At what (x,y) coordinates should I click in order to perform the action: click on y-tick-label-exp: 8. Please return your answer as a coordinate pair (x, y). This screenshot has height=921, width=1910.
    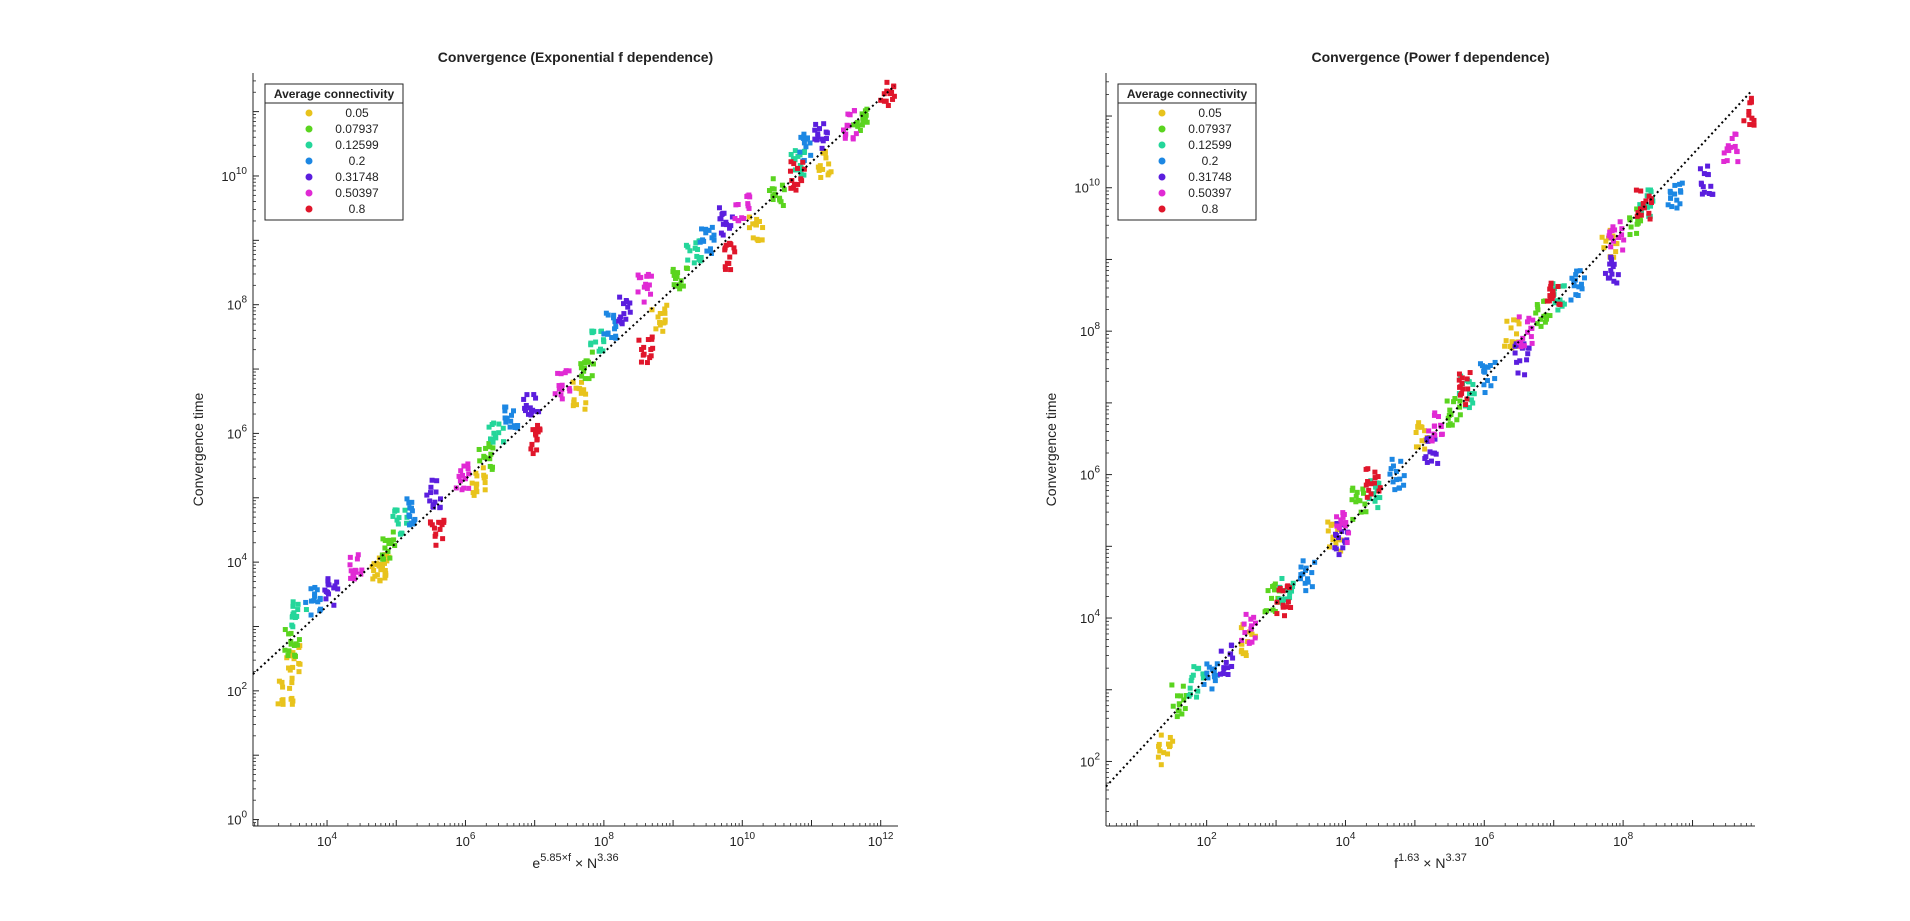
    Looking at the image, I should click on (244, 300).